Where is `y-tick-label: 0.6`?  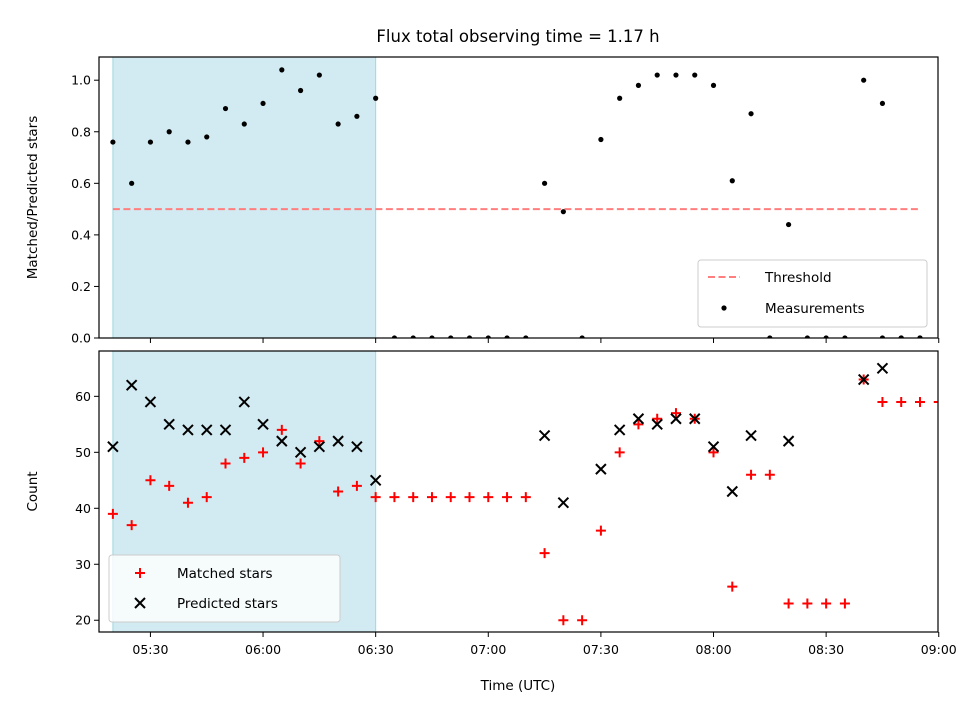 y-tick-label: 0.6 is located at coordinates (81, 183).